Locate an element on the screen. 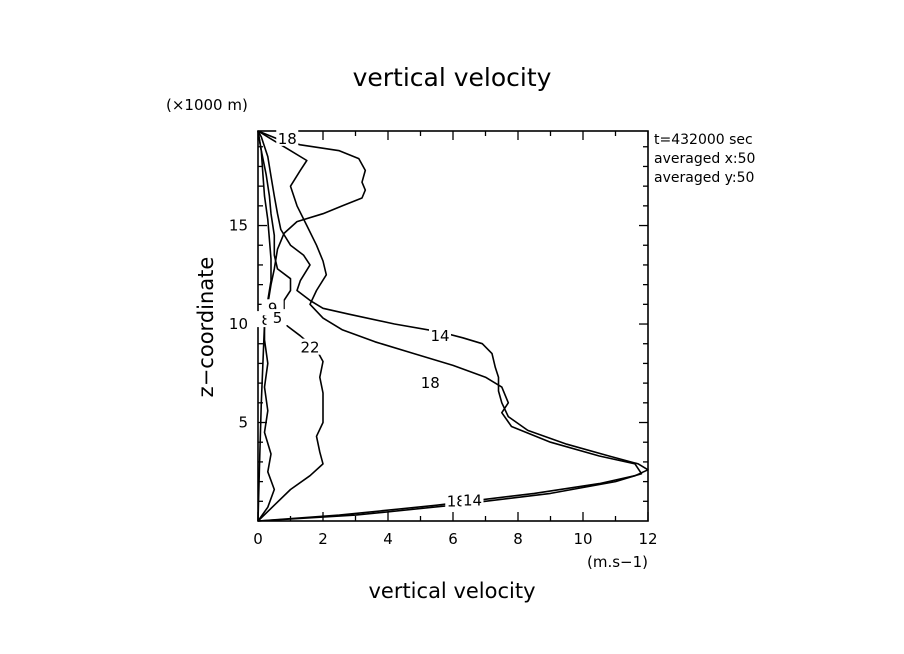  x-tick-label: 12 is located at coordinates (647, 539).